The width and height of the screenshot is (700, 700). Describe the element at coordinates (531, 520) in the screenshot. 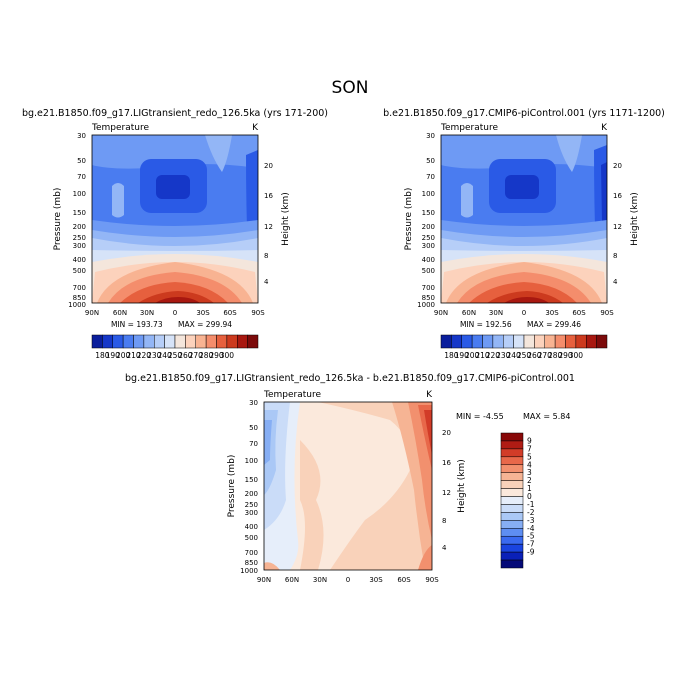

I see `colorbar-label: -3` at that location.